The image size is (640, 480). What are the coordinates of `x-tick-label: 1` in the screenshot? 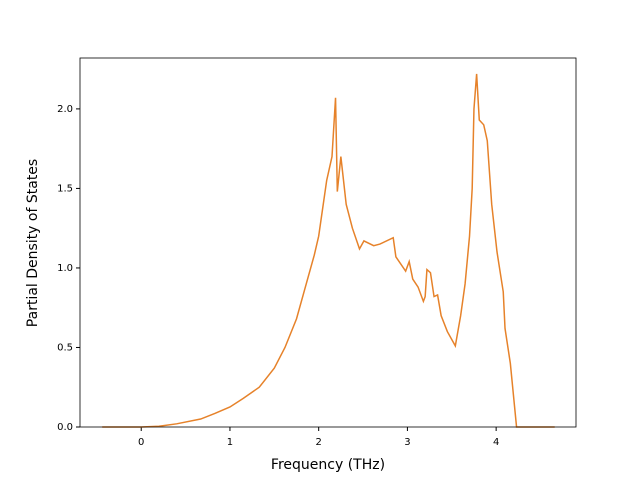 It's located at (230, 442).